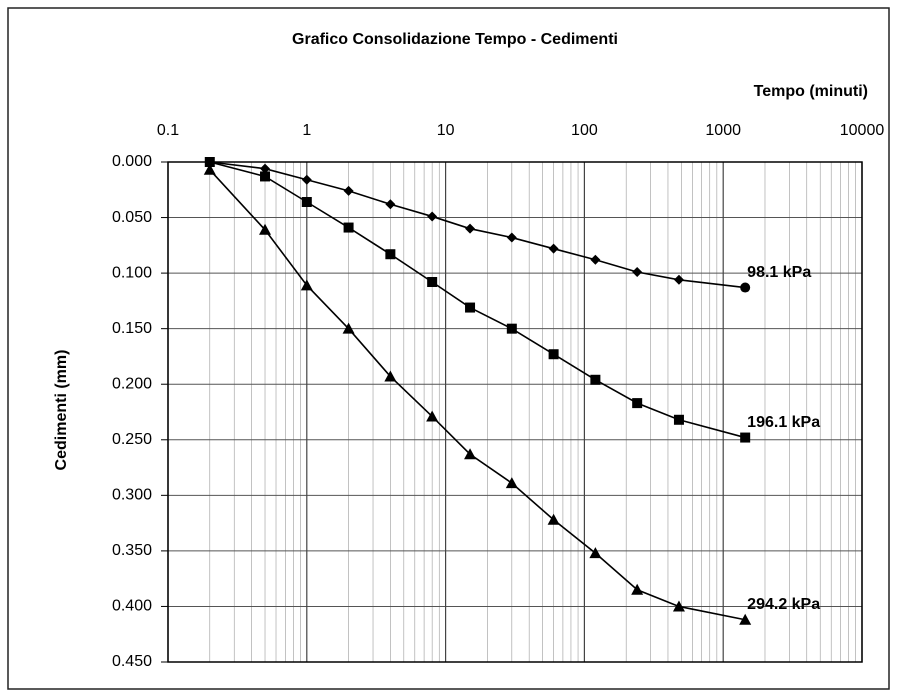 This screenshot has width=899, height=695. I want to click on y-tick-label: 0.300, so click(132, 495).